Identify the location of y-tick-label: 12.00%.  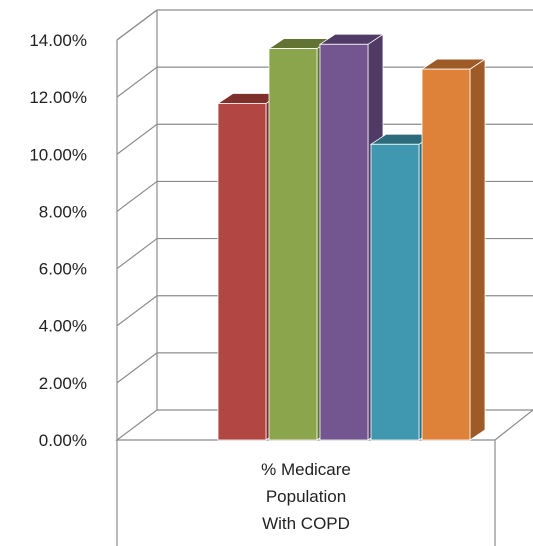
(58, 97).